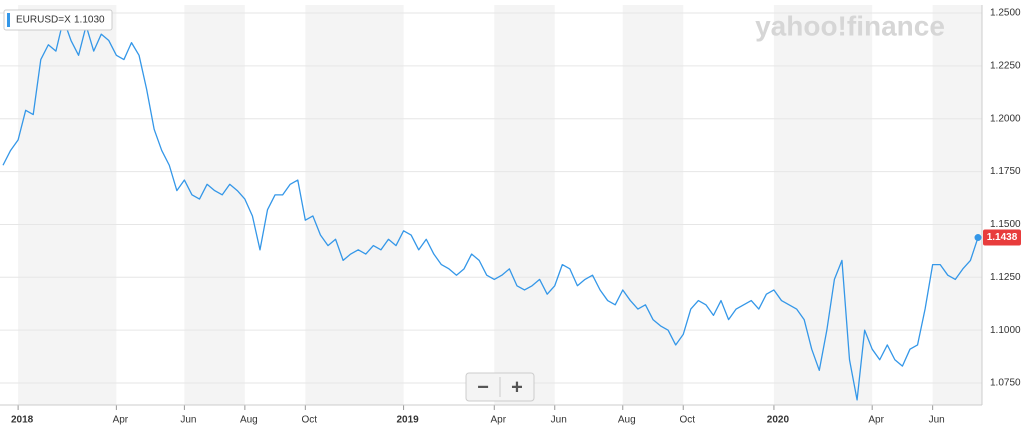 Image resolution: width=1024 pixels, height=433 pixels. I want to click on legend: EURUSD=X 1.1030, so click(58, 20).